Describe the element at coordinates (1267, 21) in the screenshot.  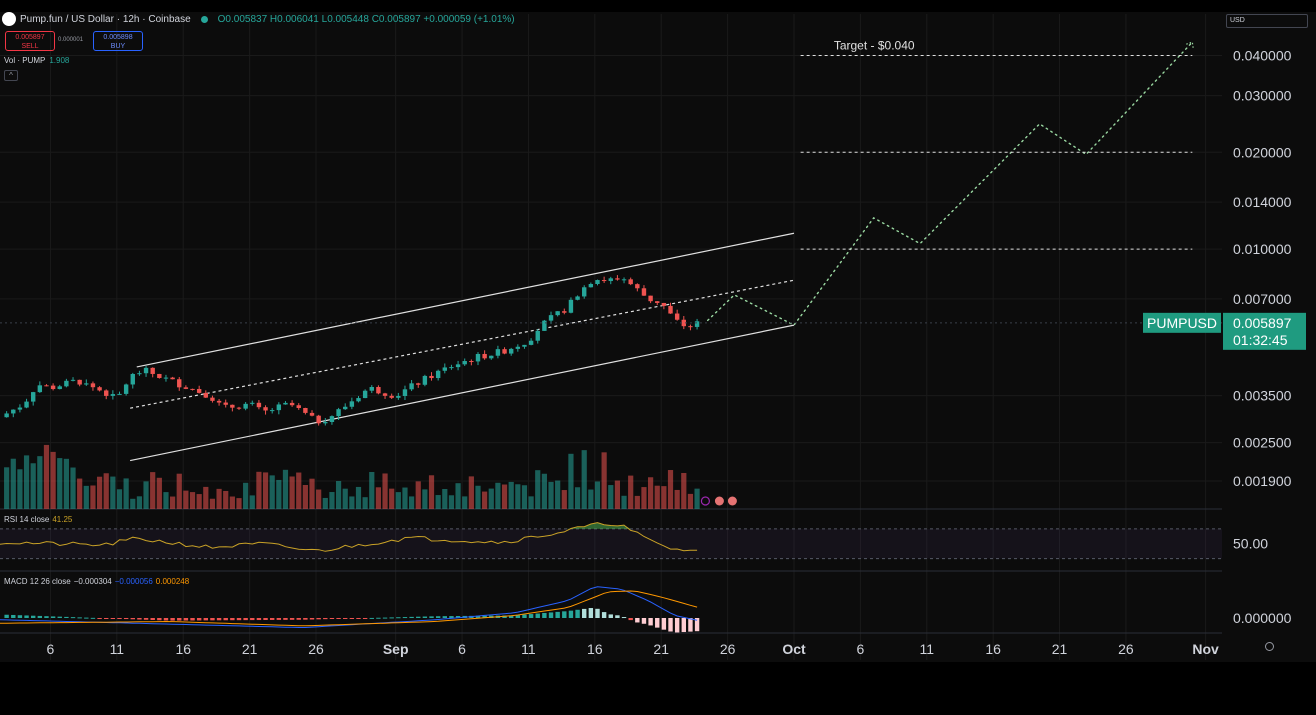
I see `currency-select: USD` at that location.